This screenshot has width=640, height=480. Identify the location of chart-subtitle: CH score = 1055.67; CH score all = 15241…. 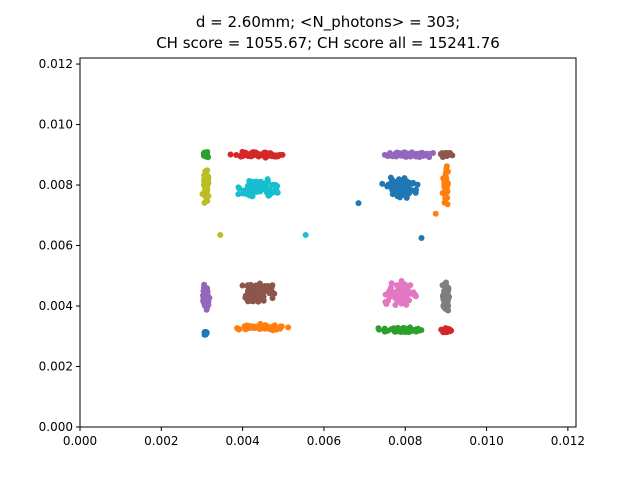
(328, 43).